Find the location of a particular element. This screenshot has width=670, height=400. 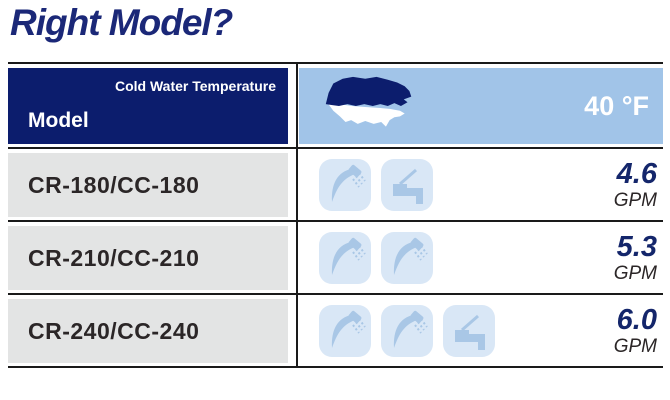

flow-rate-value: 4.6 is located at coordinates (636, 174).